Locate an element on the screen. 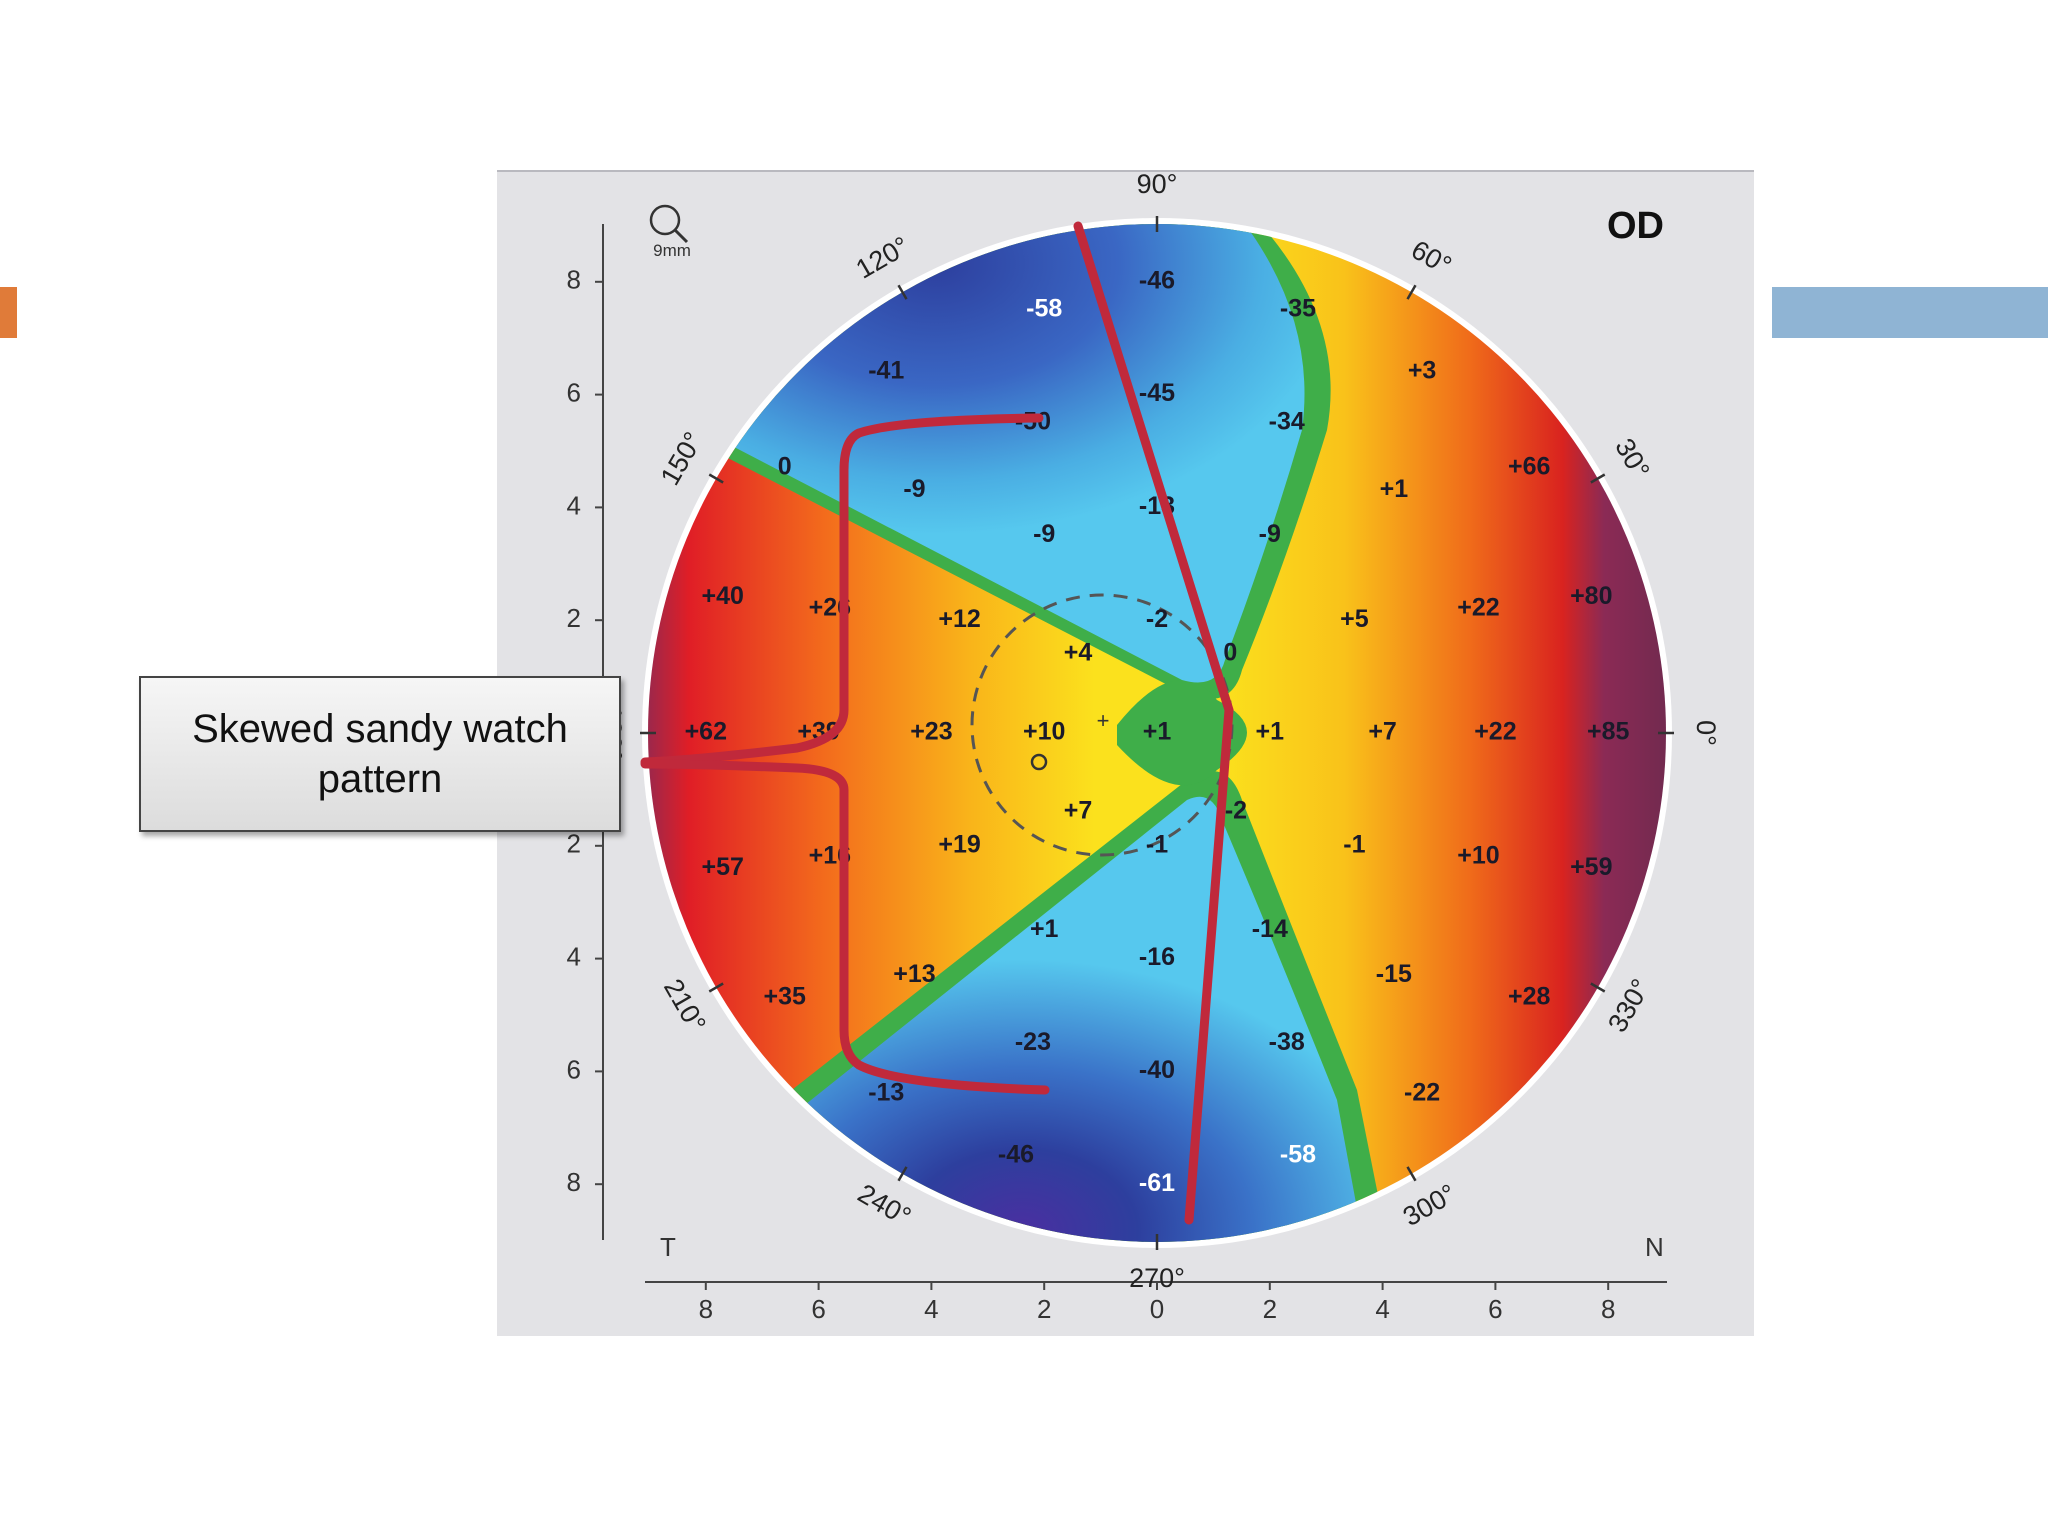  elevation-value: +28 is located at coordinates (1529, 997).